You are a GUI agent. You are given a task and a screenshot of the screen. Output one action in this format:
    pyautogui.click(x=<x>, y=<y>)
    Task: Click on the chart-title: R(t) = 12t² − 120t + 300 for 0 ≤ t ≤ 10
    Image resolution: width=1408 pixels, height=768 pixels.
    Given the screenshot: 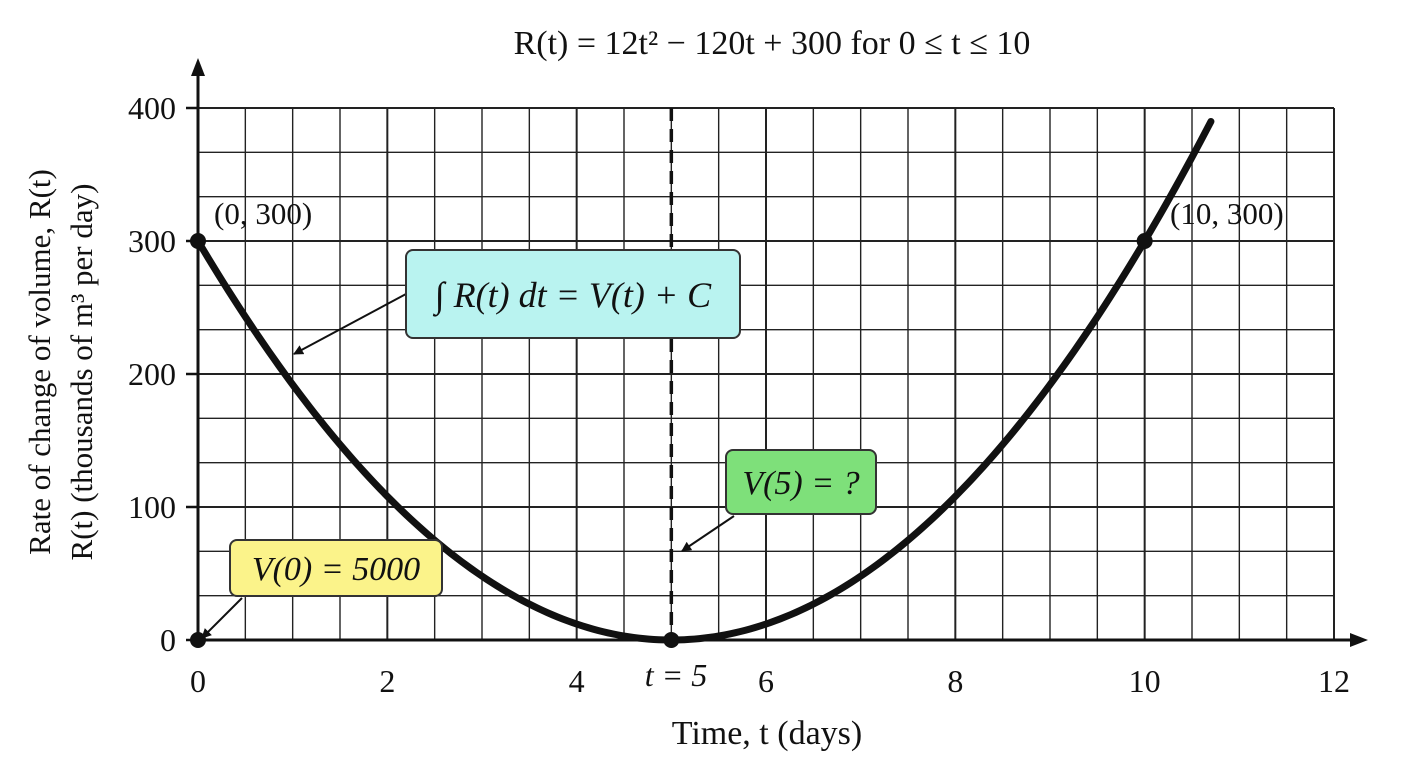 What is the action you would take?
    pyautogui.click(x=772, y=43)
    